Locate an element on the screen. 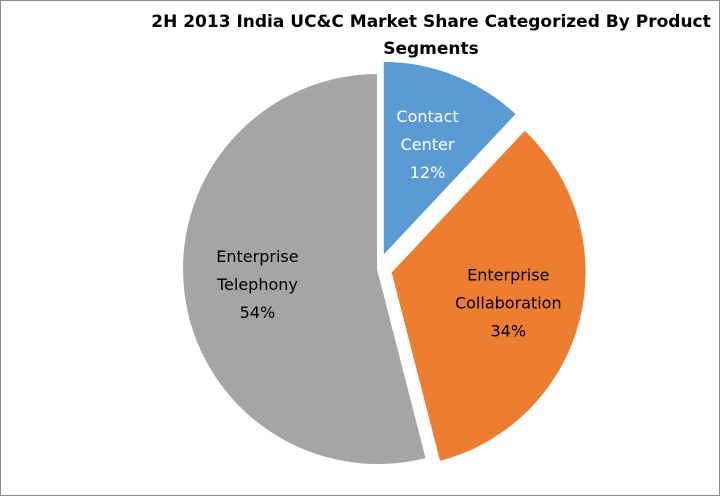 The width and height of the screenshot is (720, 496). slice-label-2: Enterprise Telephony 54% is located at coordinates (257, 284).